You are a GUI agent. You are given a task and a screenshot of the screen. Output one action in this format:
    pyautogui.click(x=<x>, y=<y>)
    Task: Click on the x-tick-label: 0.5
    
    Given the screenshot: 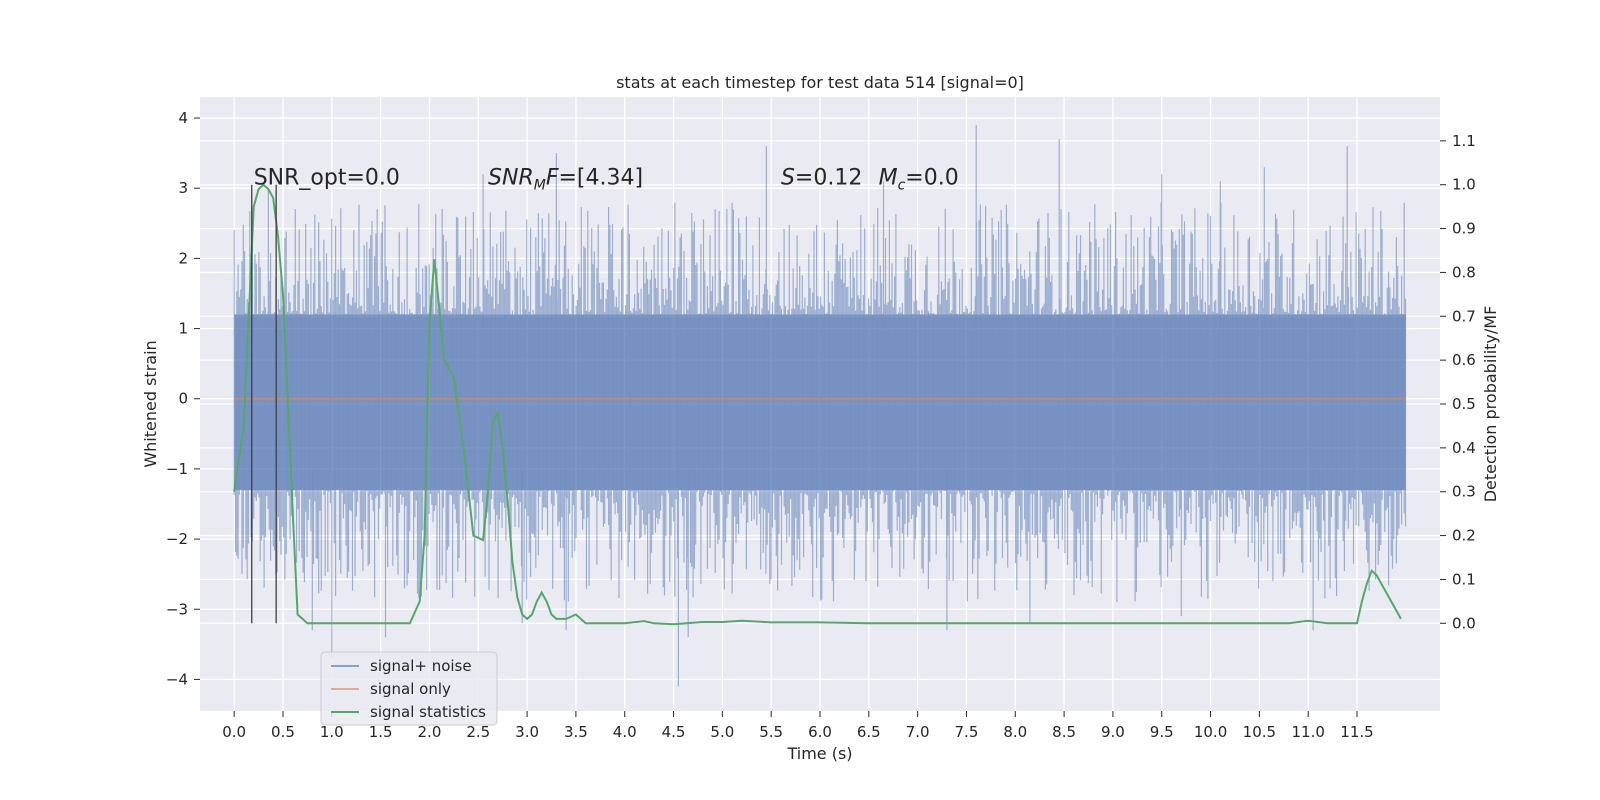 What is the action you would take?
    pyautogui.click(x=283, y=732)
    